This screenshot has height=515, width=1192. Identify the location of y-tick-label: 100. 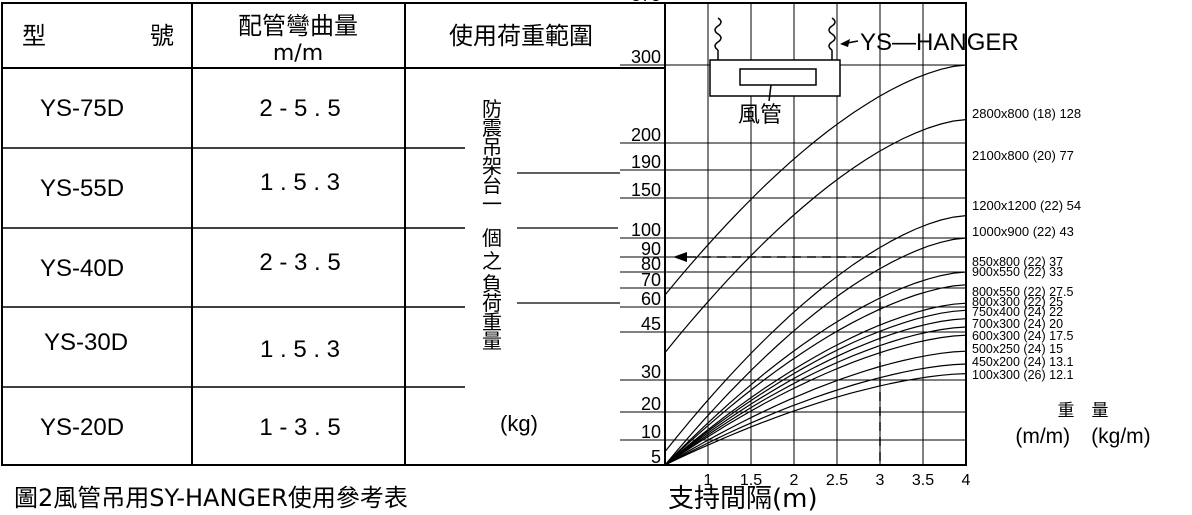
(646, 230).